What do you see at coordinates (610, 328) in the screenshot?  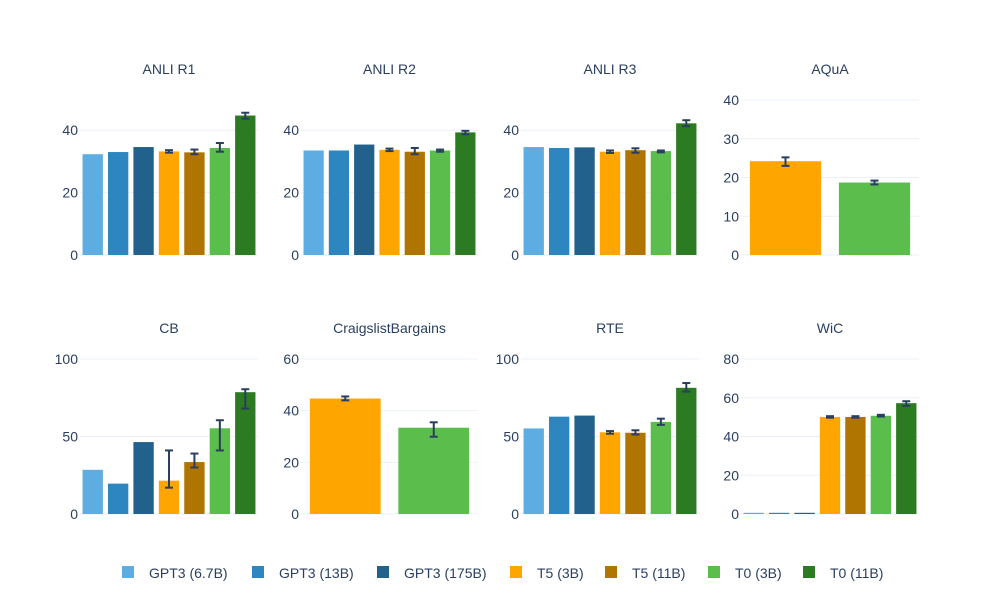 I see `panel-title: RTE` at bounding box center [610, 328].